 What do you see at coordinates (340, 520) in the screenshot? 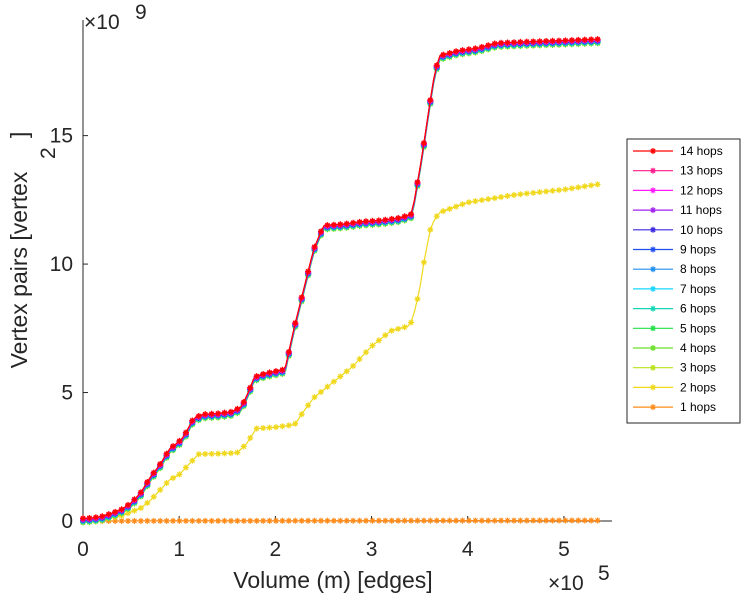
I see `series-1-hops` at bounding box center [340, 520].